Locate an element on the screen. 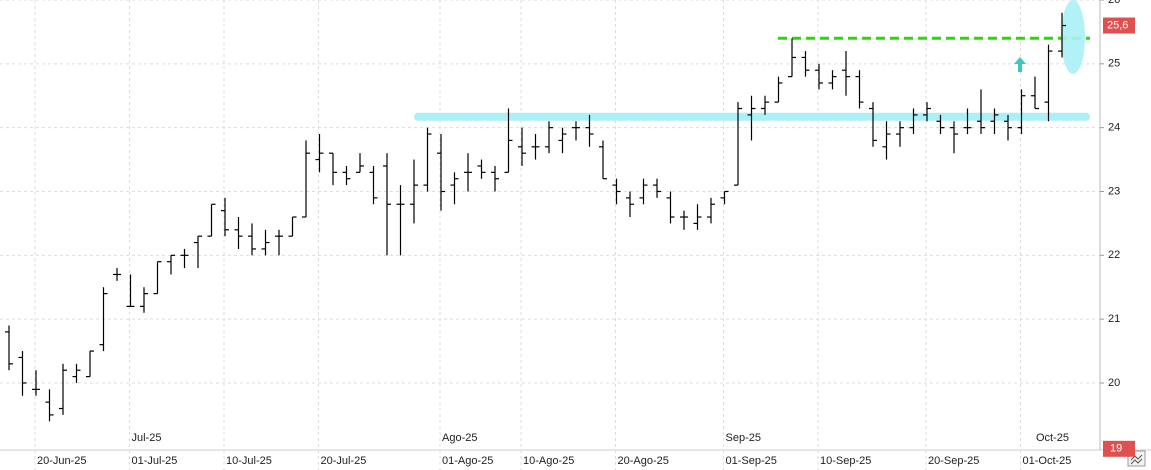 The height and width of the screenshot is (470, 1151). x-tick-label: 10-Ago-25 is located at coordinates (548, 461).